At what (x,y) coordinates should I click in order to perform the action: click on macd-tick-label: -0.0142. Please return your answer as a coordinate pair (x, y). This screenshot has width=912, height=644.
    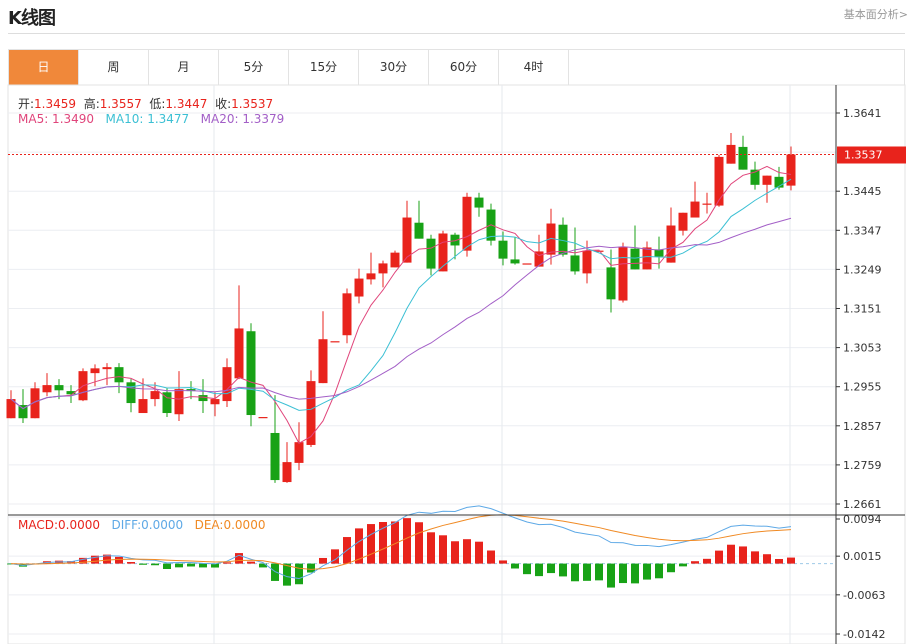
    Looking at the image, I should click on (864, 634).